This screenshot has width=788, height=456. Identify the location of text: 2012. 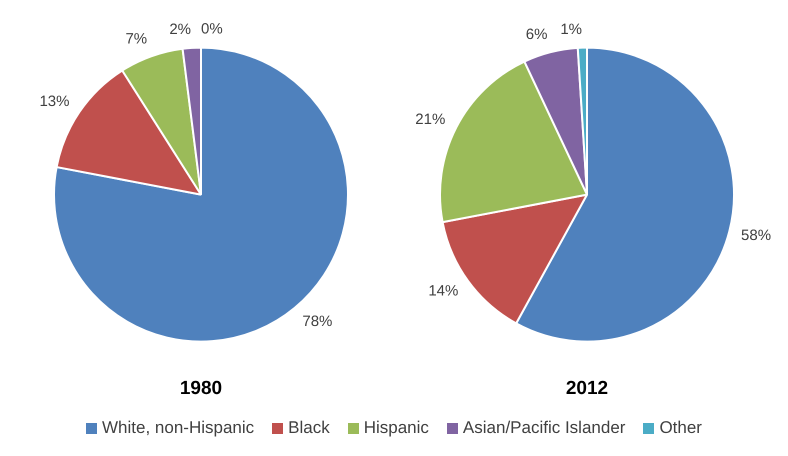
(587, 388).